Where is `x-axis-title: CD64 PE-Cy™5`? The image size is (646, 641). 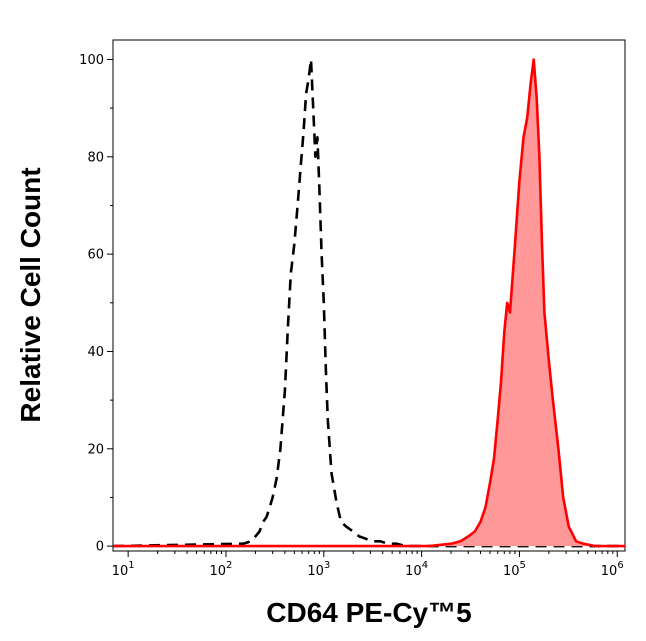
x-axis-title: CD64 PE-Cy™5 is located at coordinates (368, 612).